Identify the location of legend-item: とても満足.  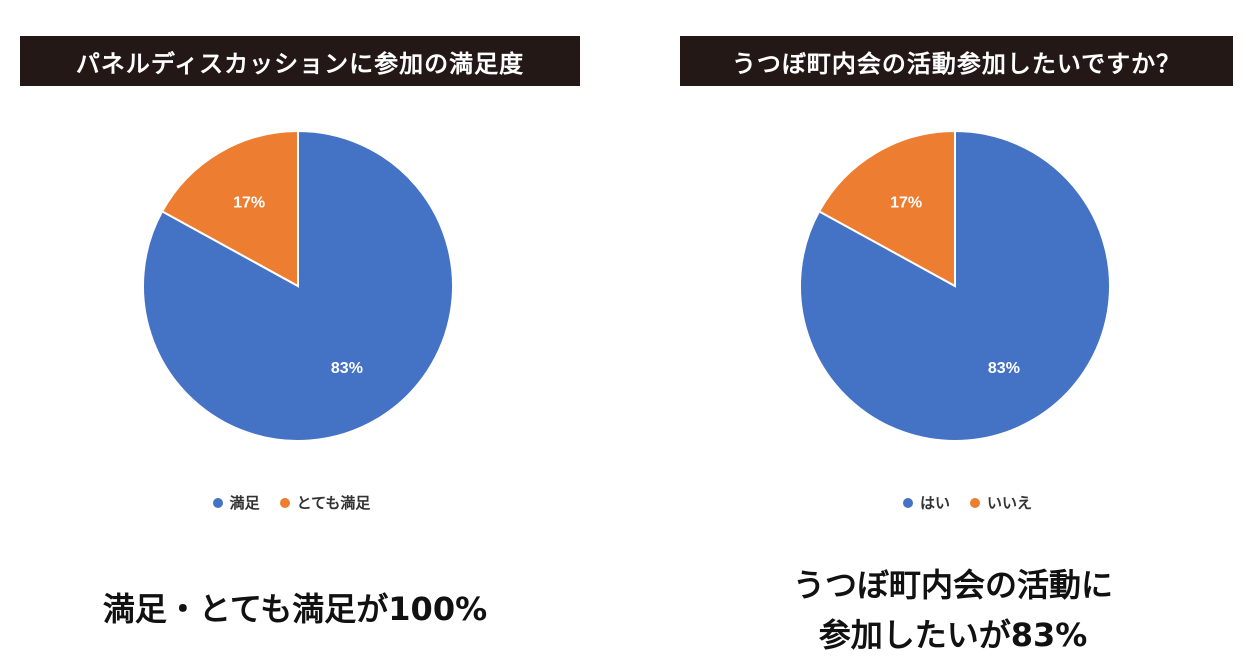
(325, 502).